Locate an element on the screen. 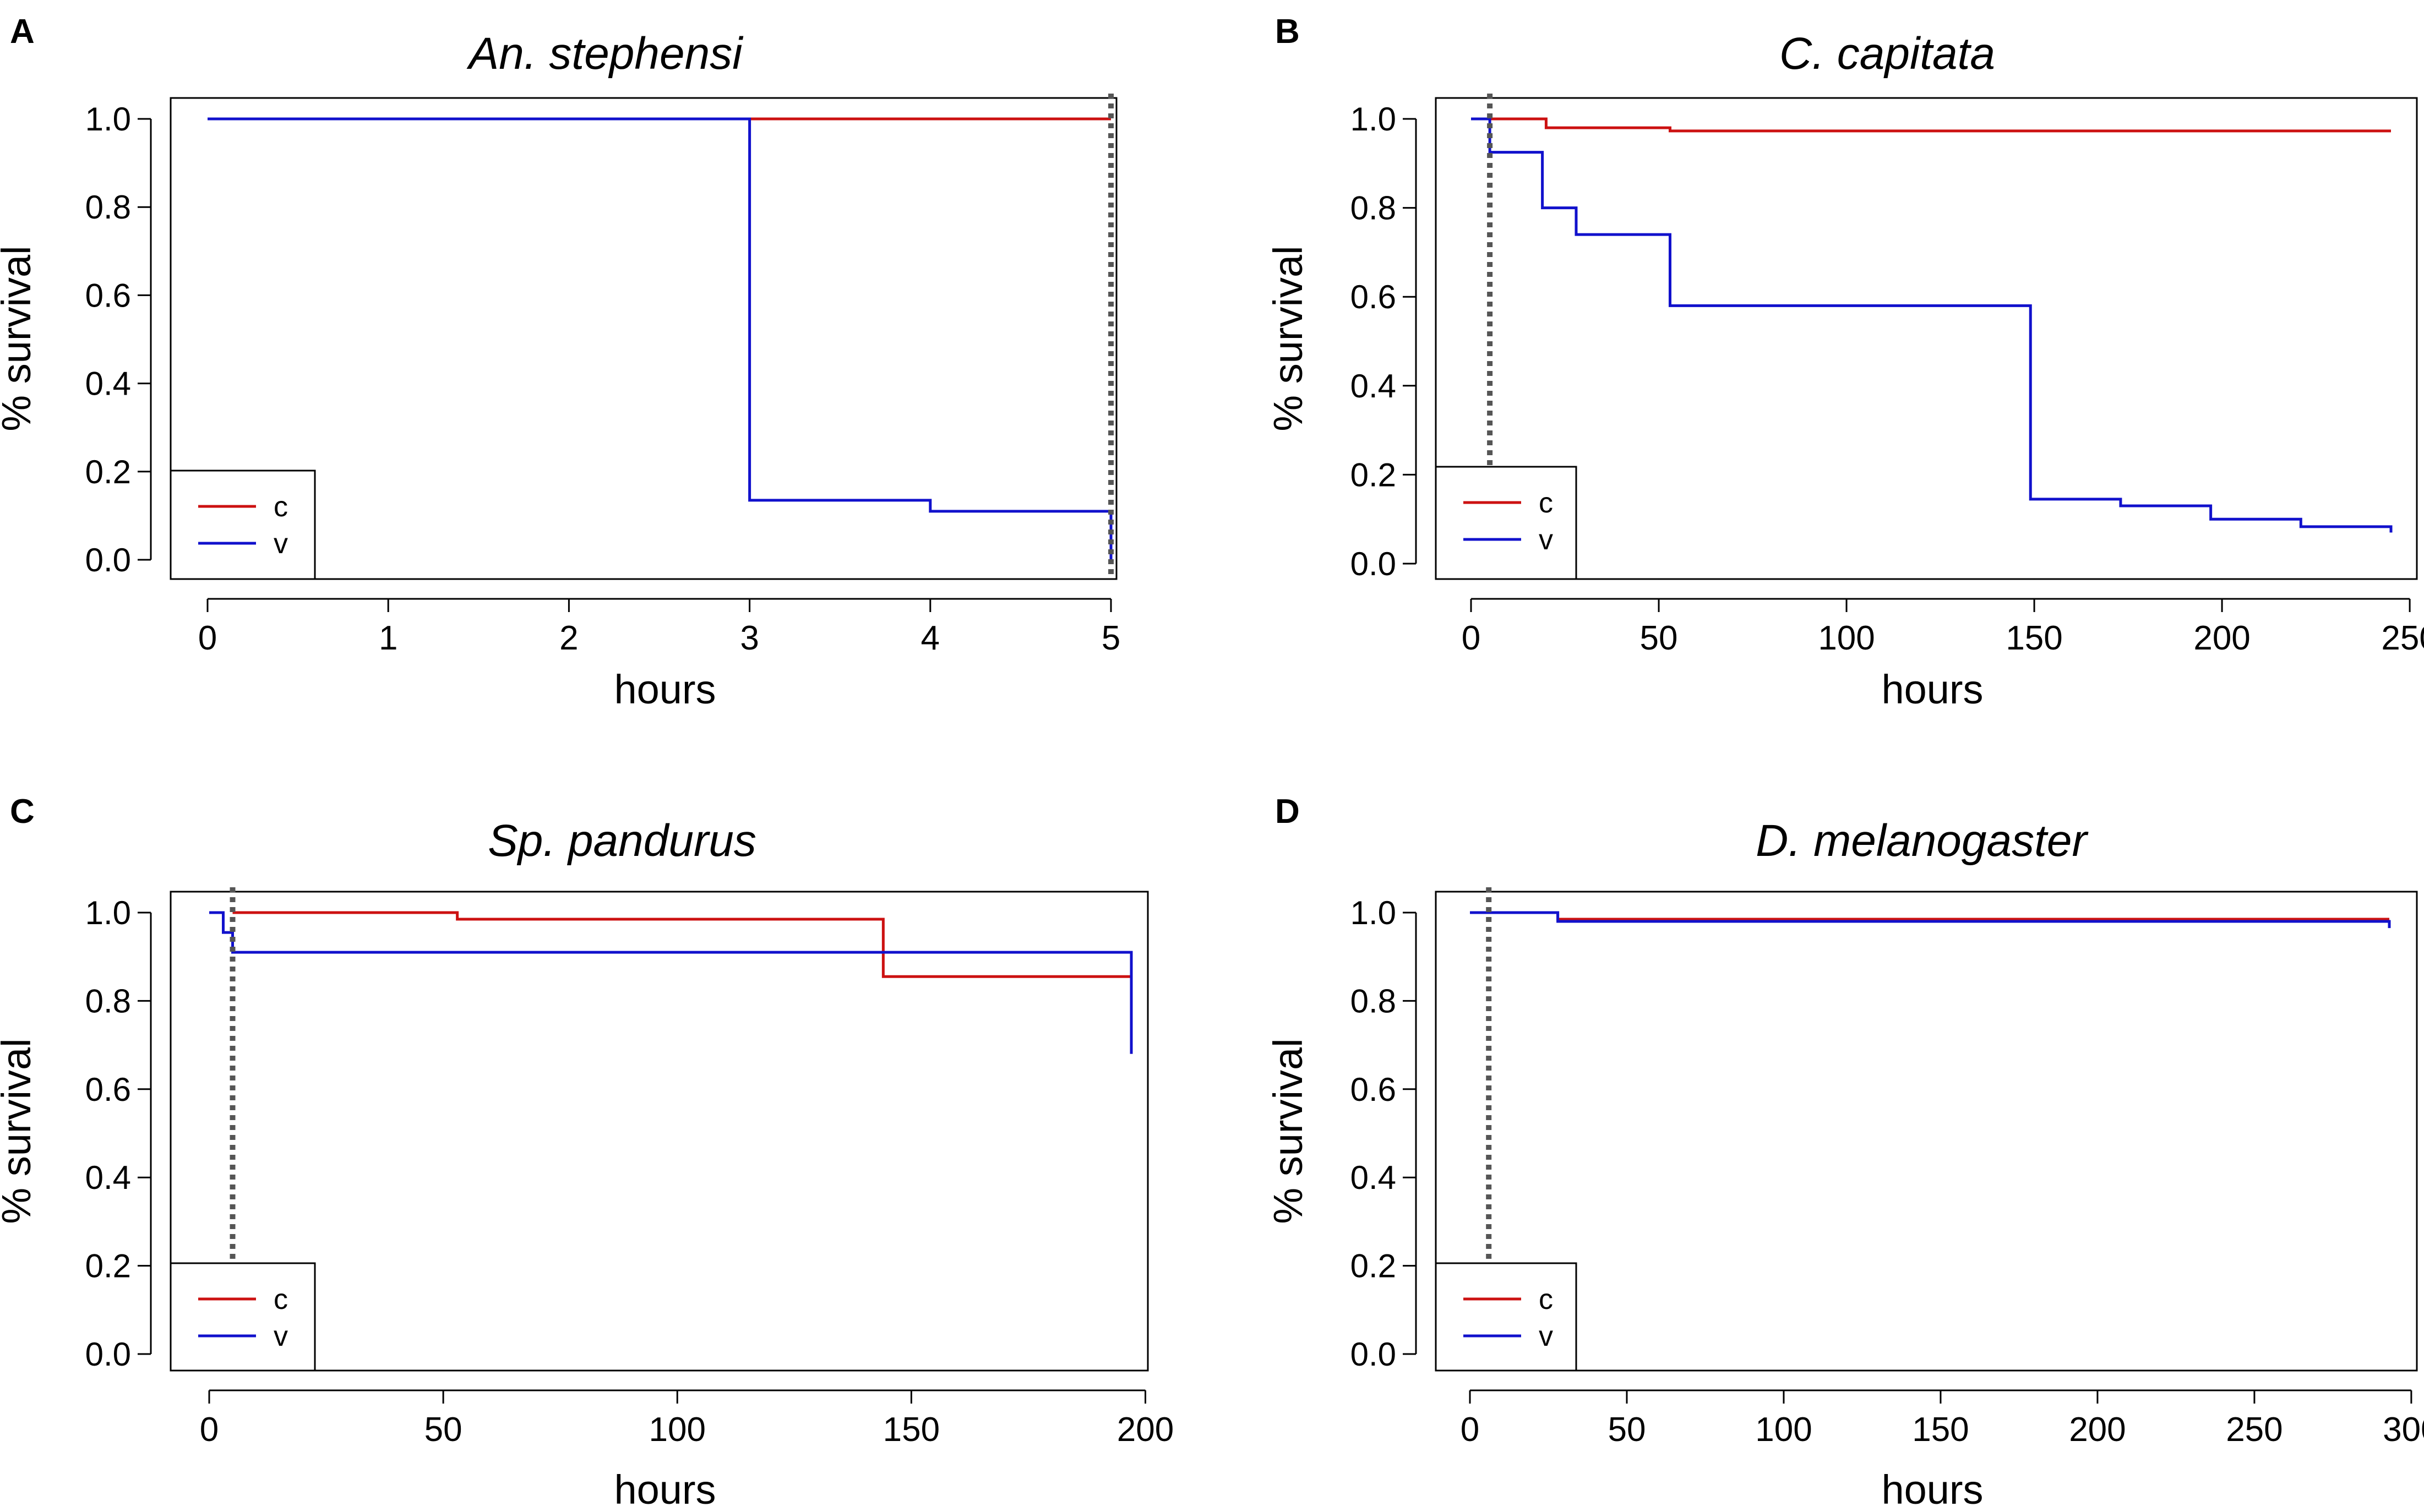 This screenshot has width=2424, height=1512. panel-letter: D is located at coordinates (1287, 812).